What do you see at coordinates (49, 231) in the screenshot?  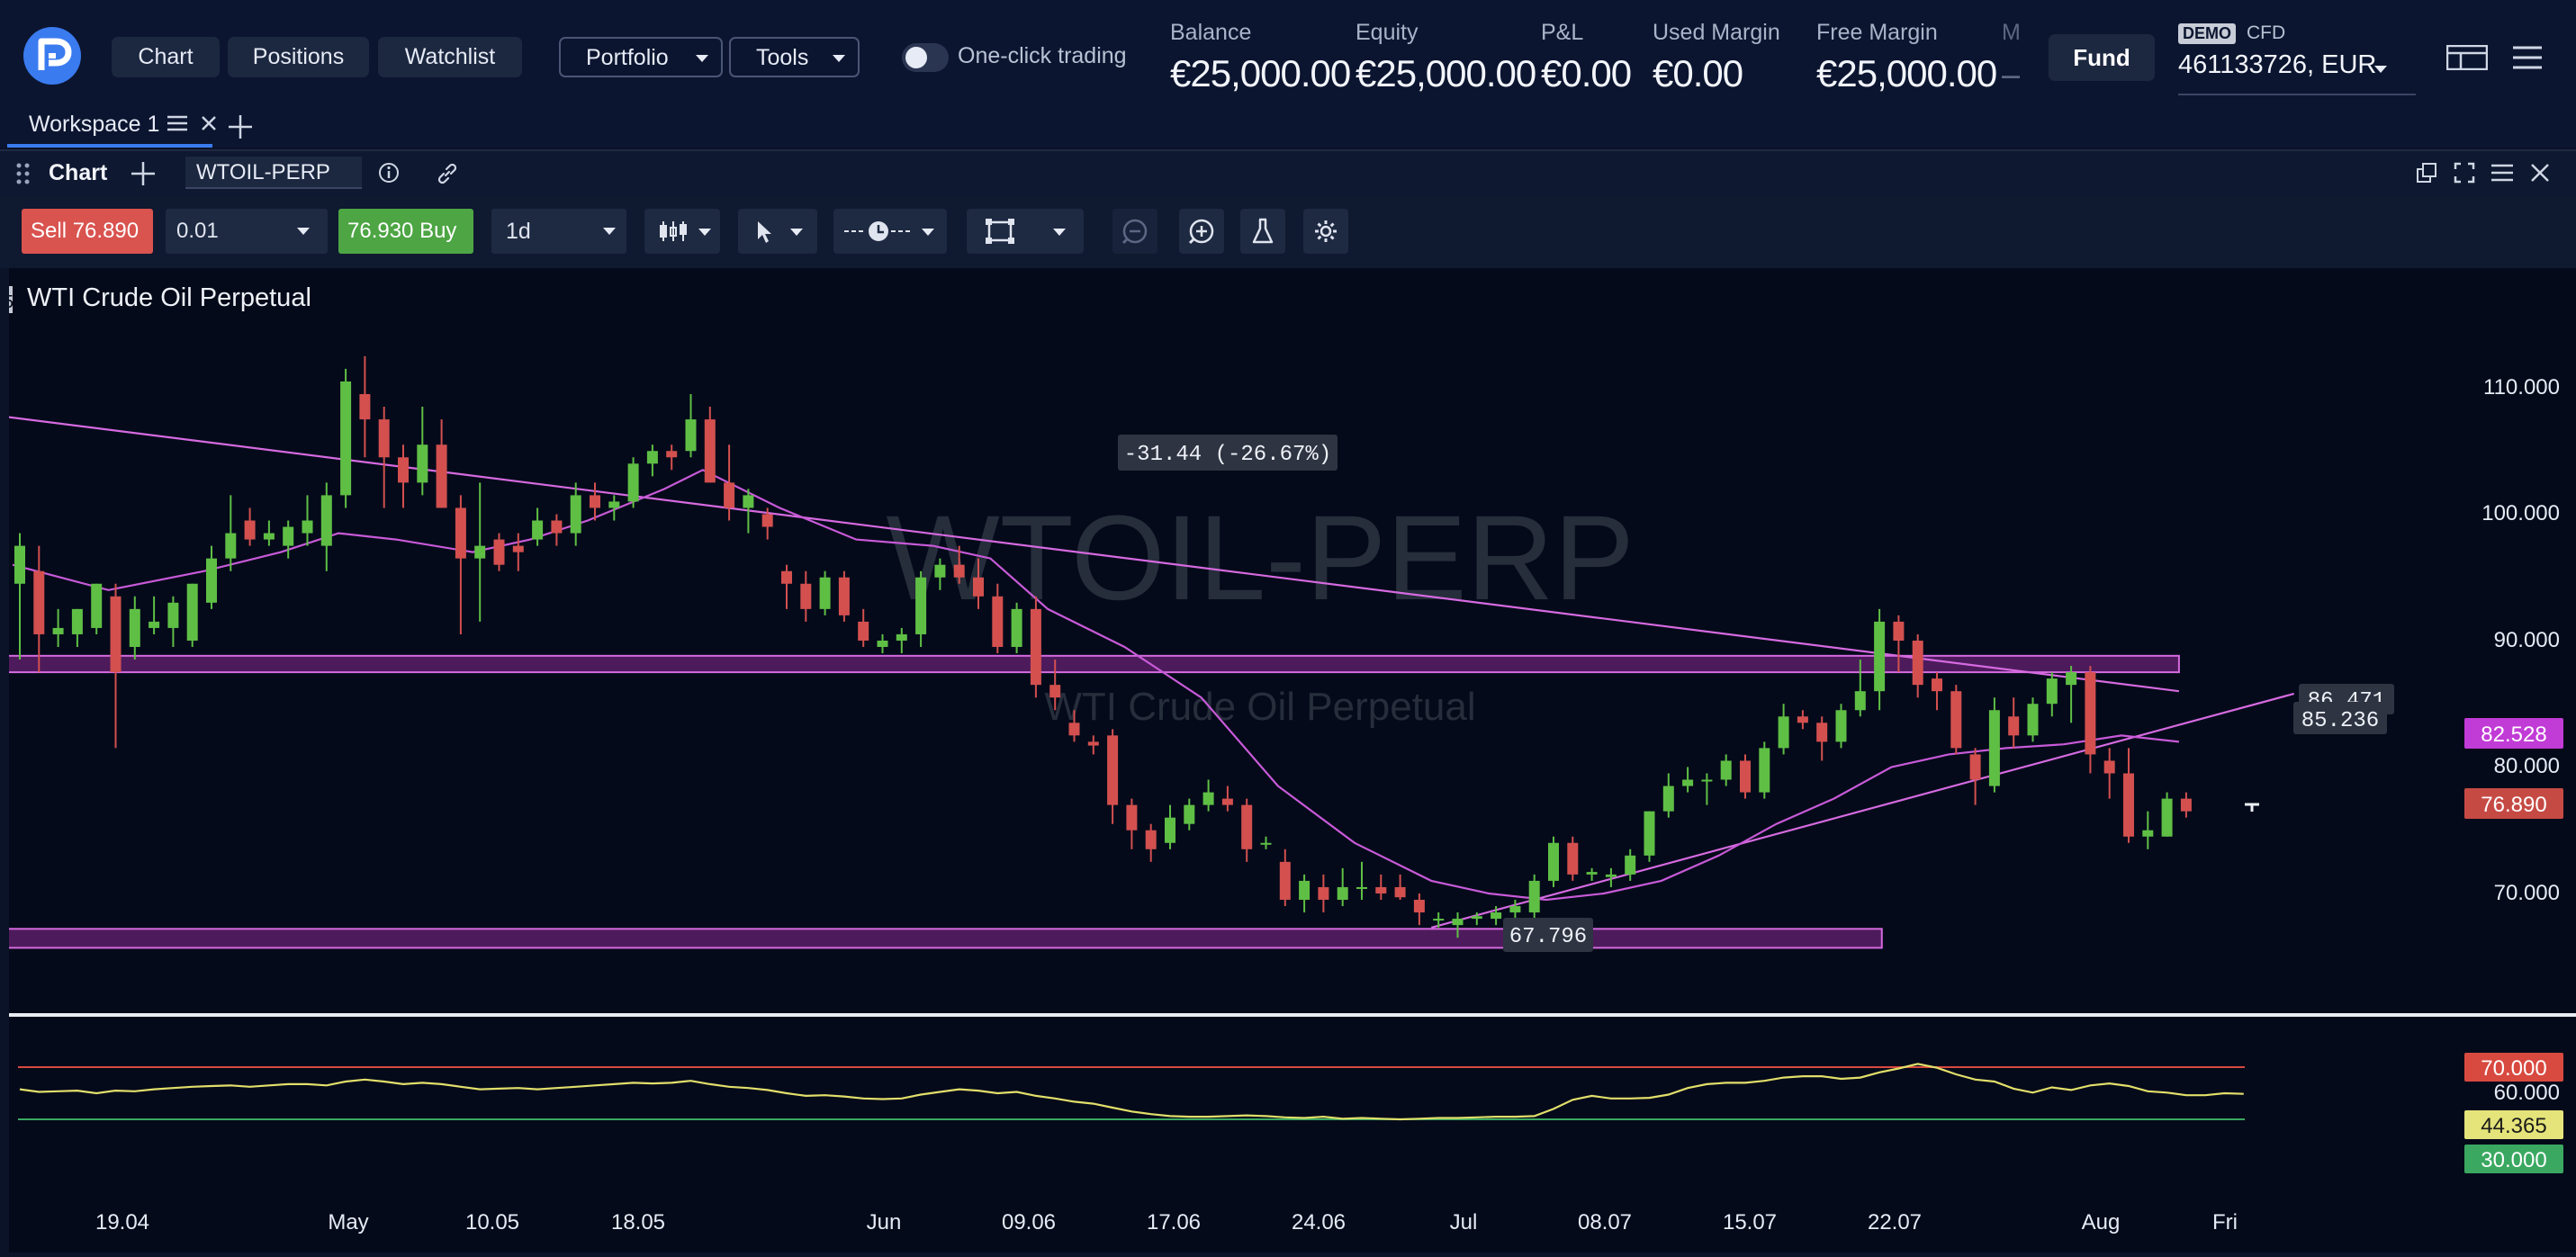 I see `sell-label: Sell` at bounding box center [49, 231].